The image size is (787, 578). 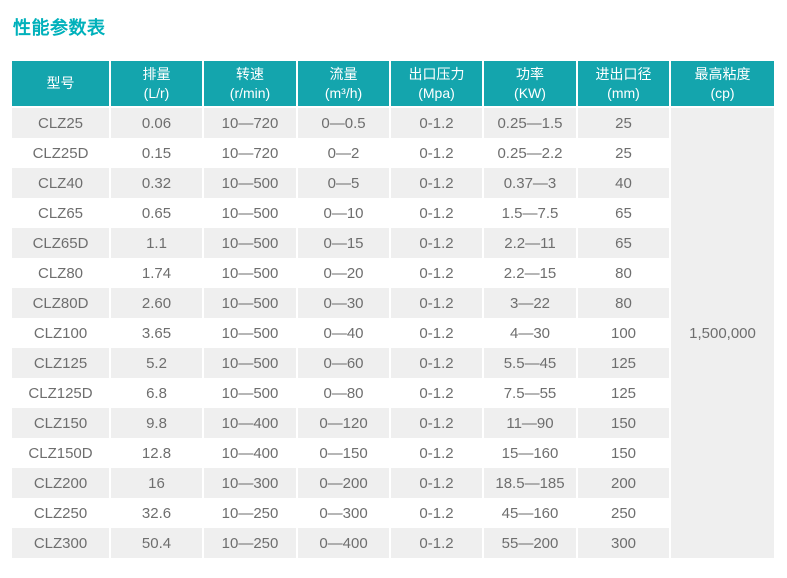 I want to click on value-cell: 10—720, so click(x=249, y=153).